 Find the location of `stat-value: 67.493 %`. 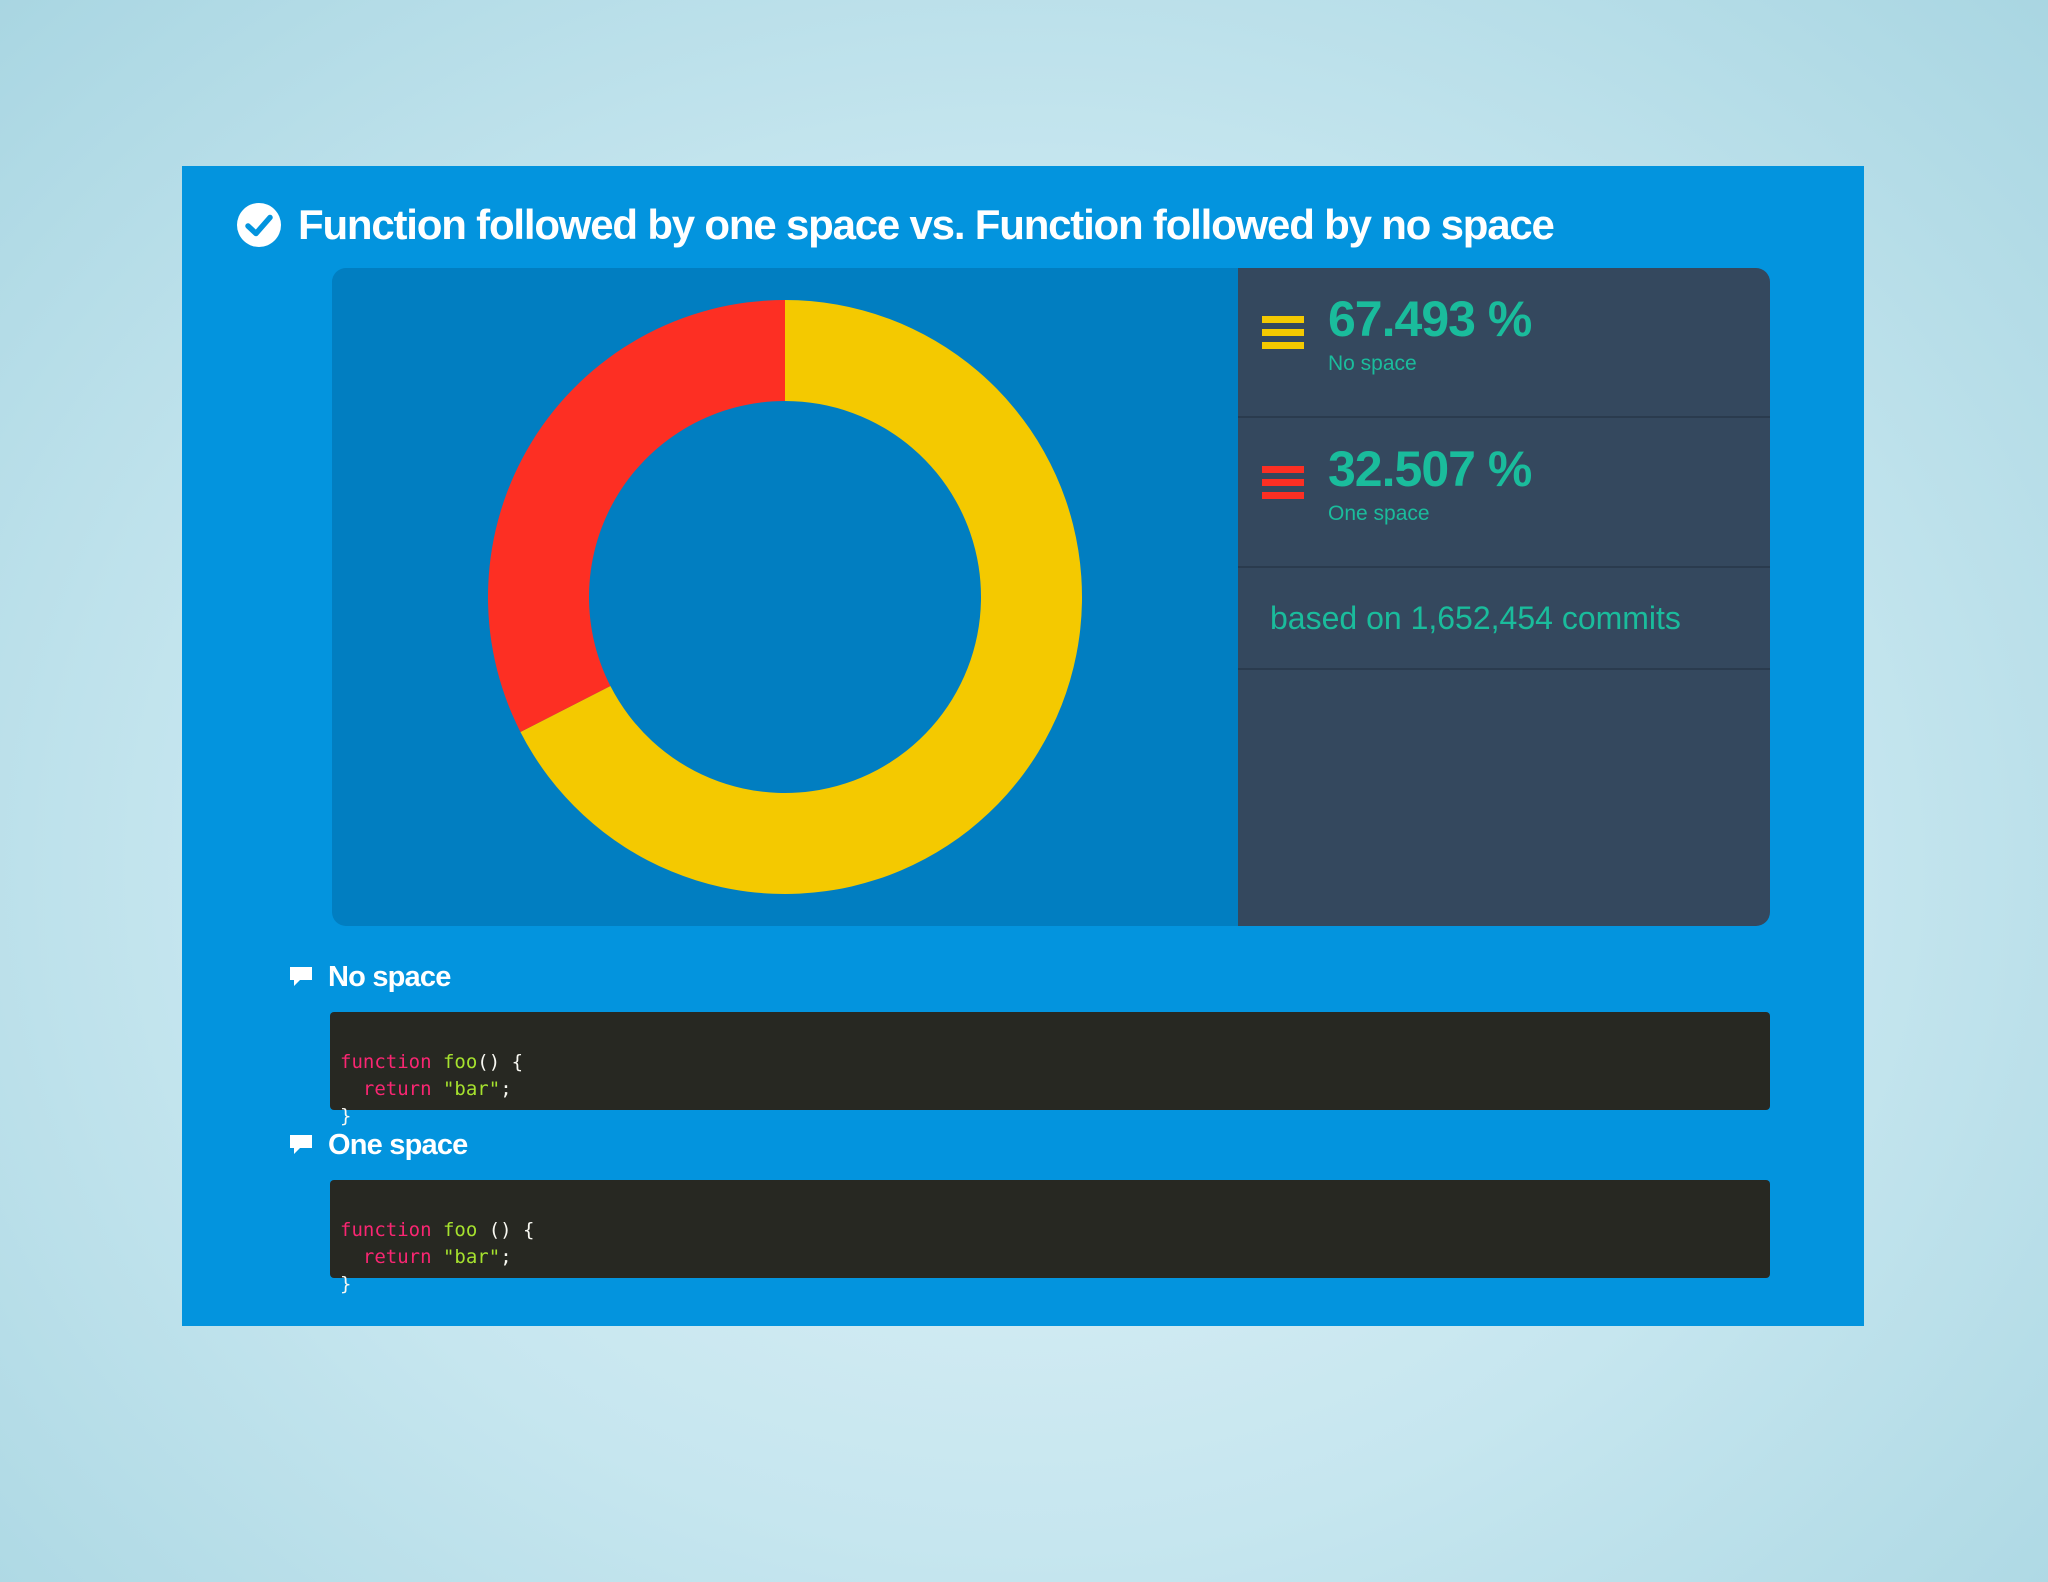

stat-value: 67.493 % is located at coordinates (1430, 319).